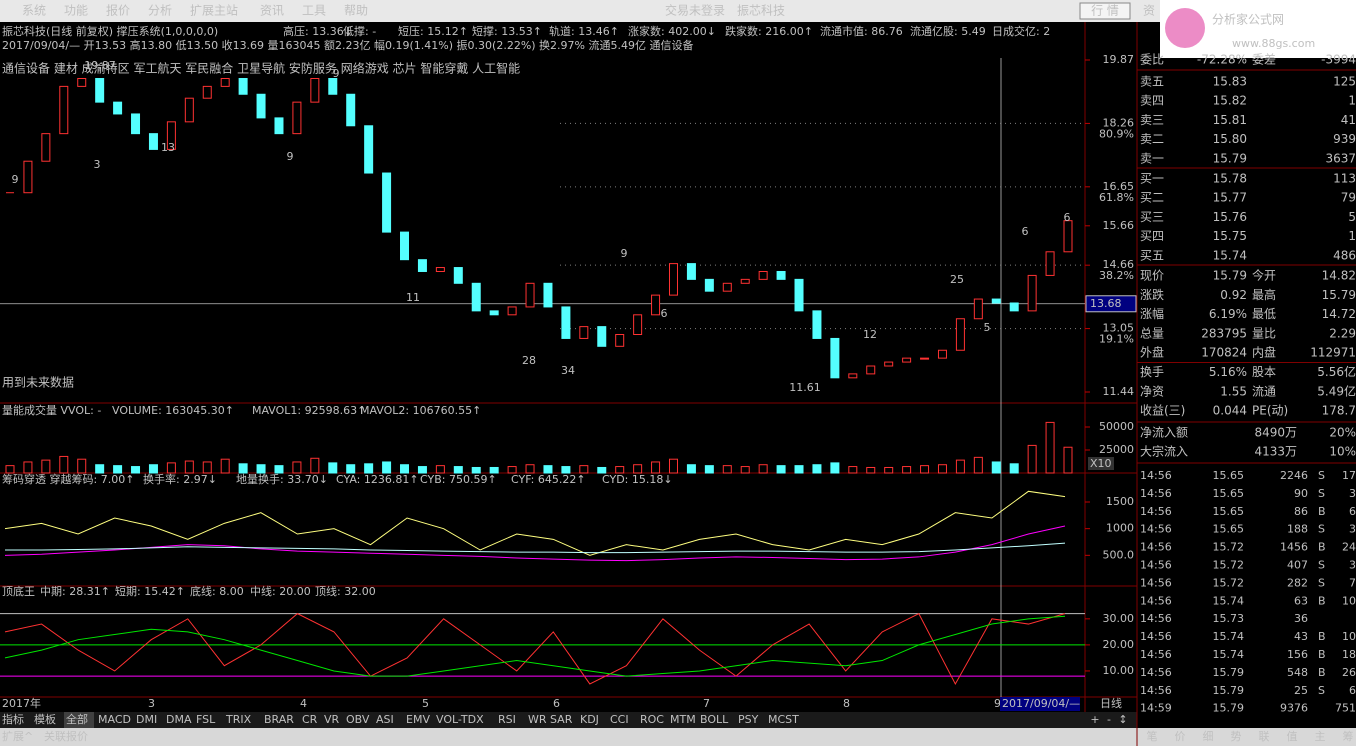 This screenshot has width=1356, height=746. Describe the element at coordinates (507, 31) in the screenshot. I see `indicator: 短撑: 13.53↑` at that location.